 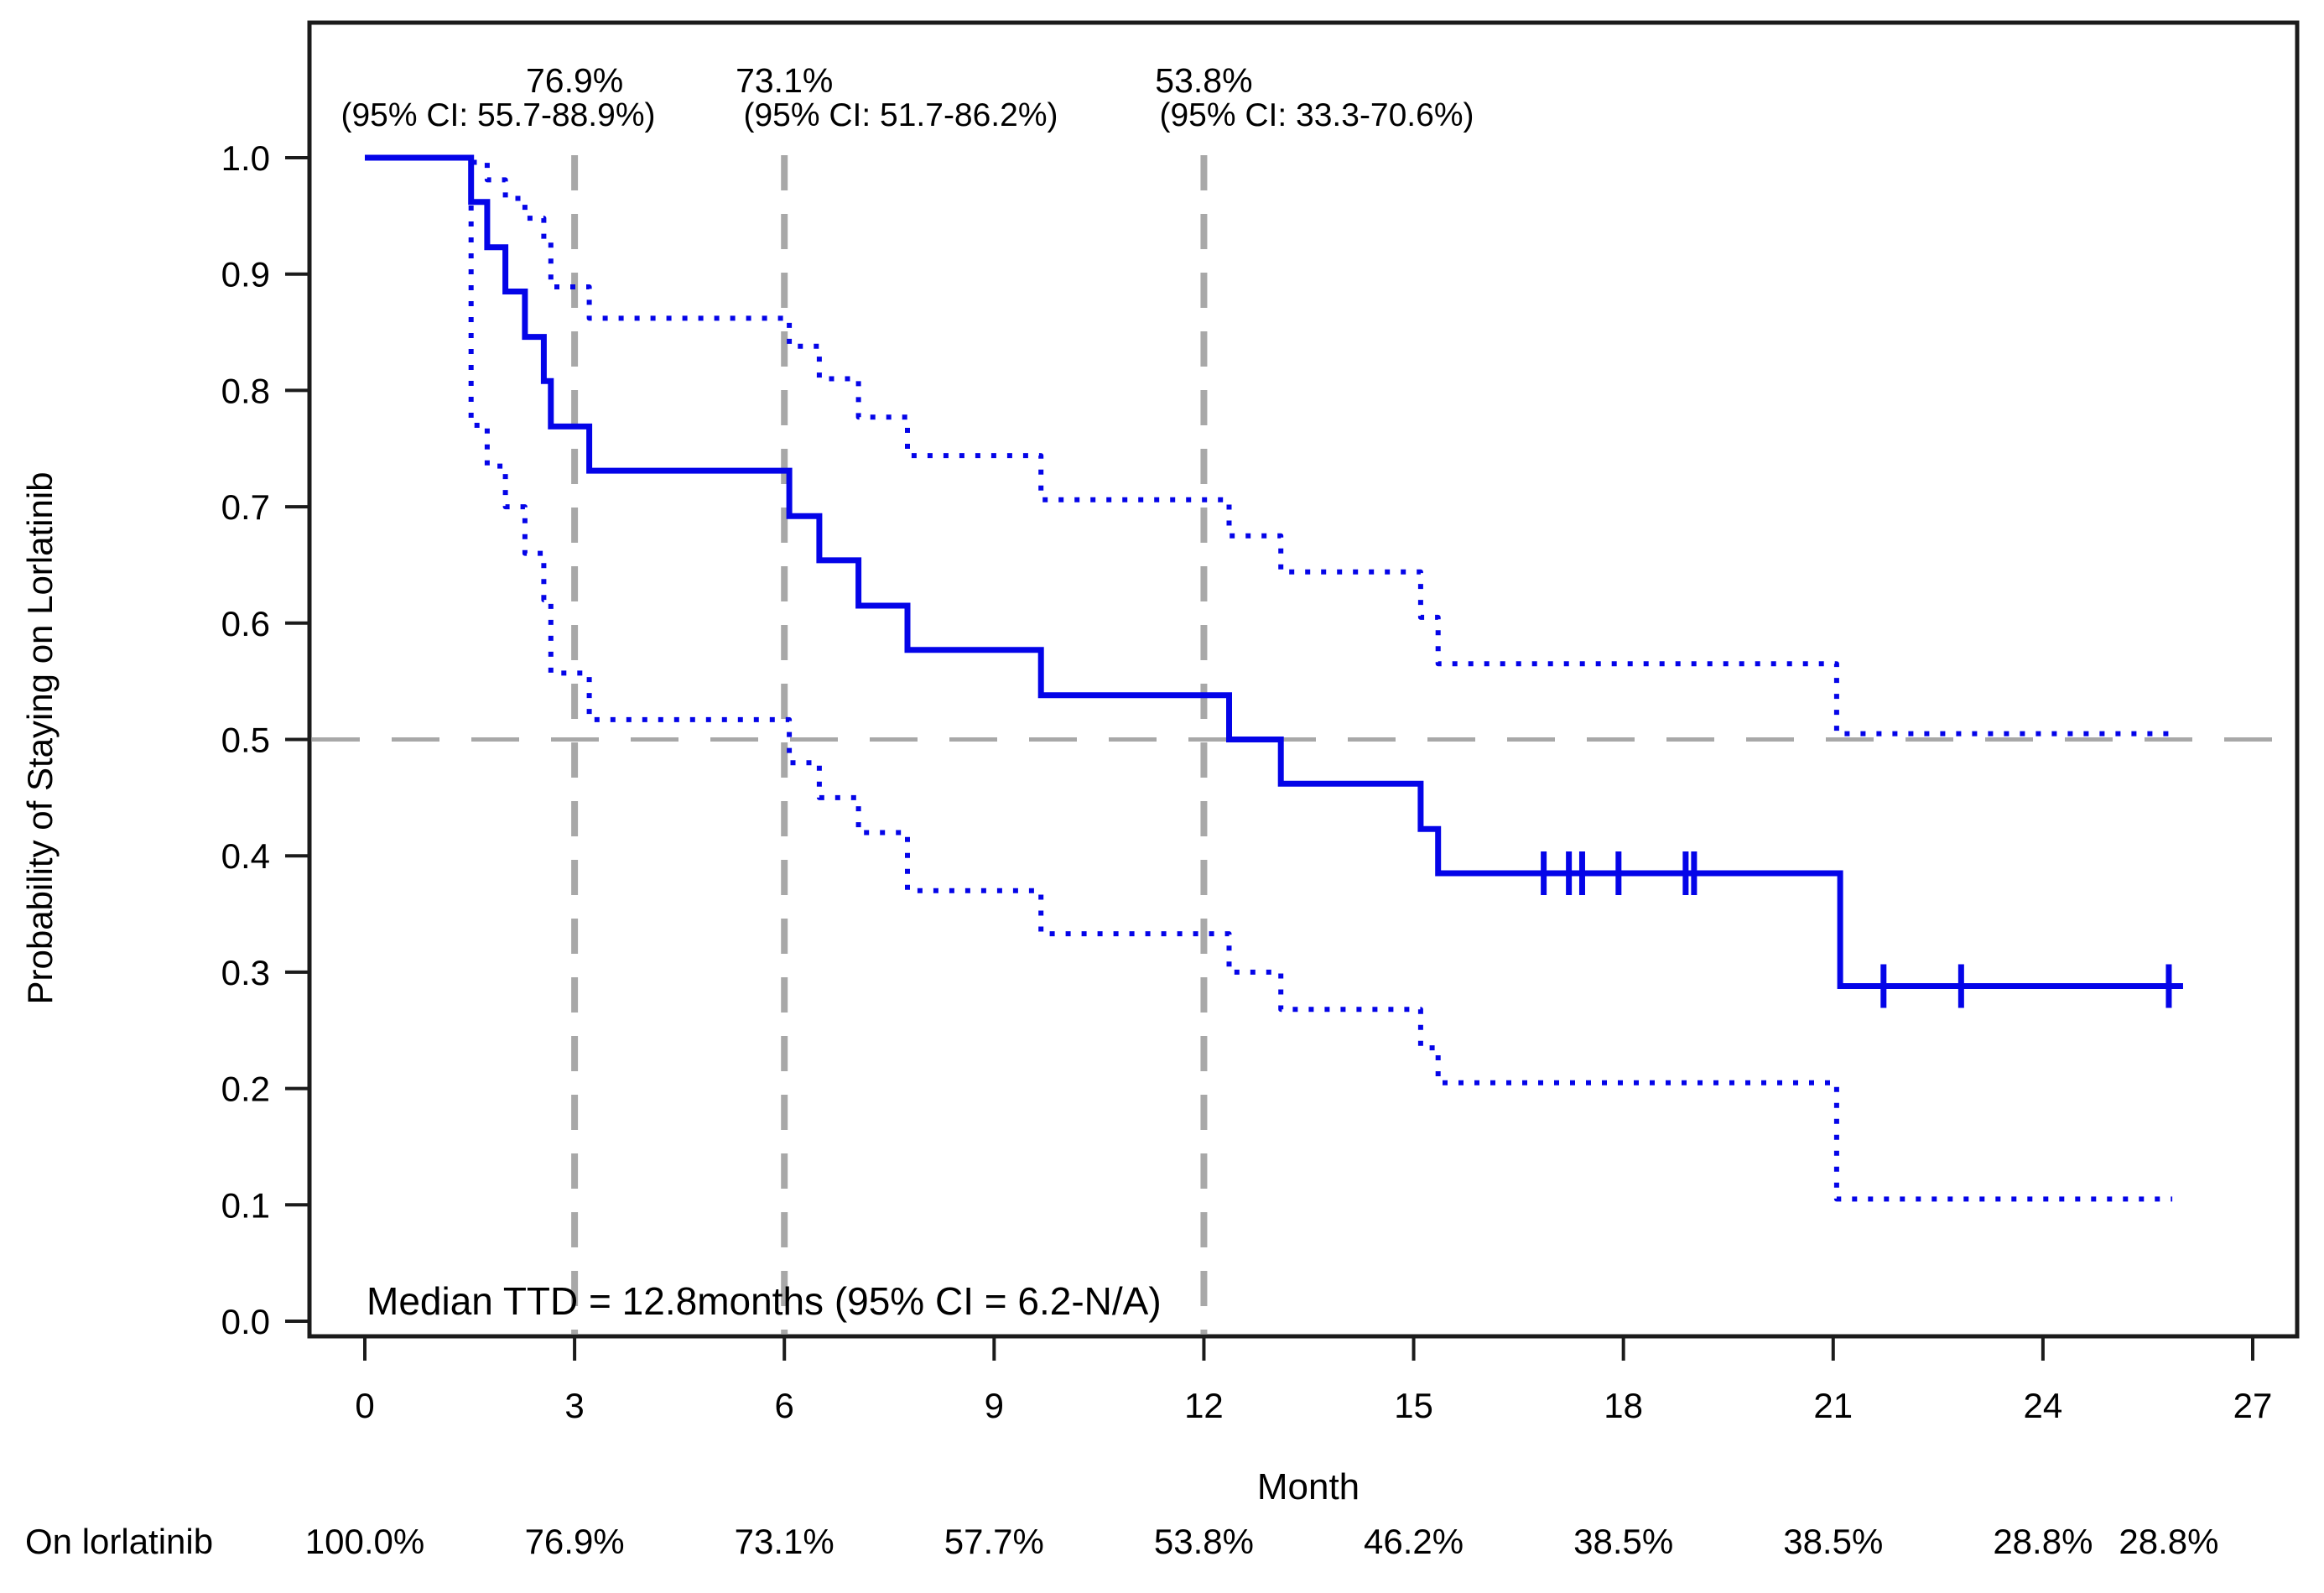 What do you see at coordinates (1204, 1405) in the screenshot?
I see `x-tick-label: 12` at bounding box center [1204, 1405].